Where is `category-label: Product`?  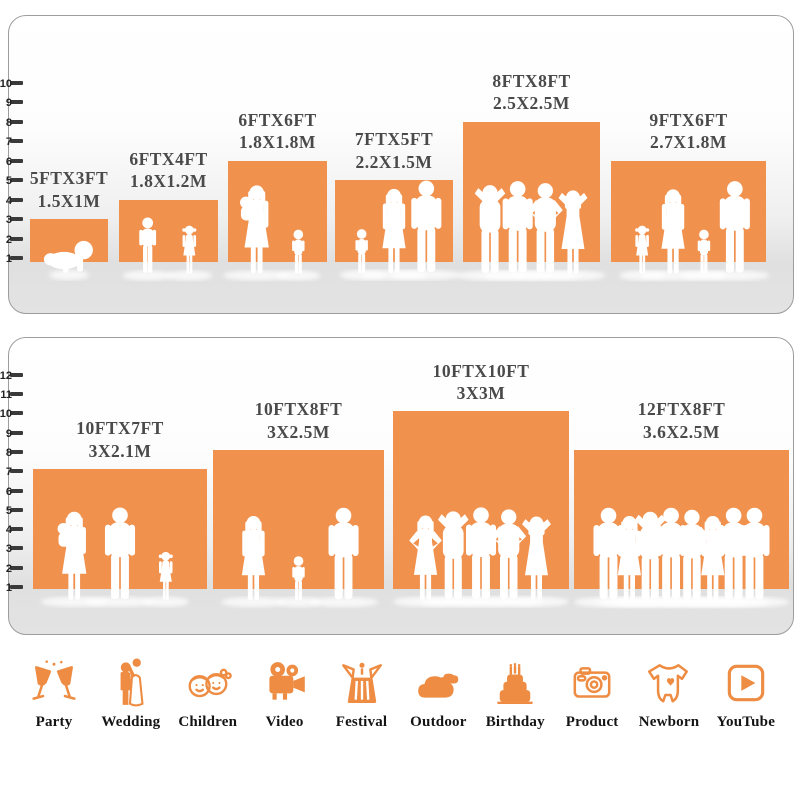
category-label: Product is located at coordinates (592, 722).